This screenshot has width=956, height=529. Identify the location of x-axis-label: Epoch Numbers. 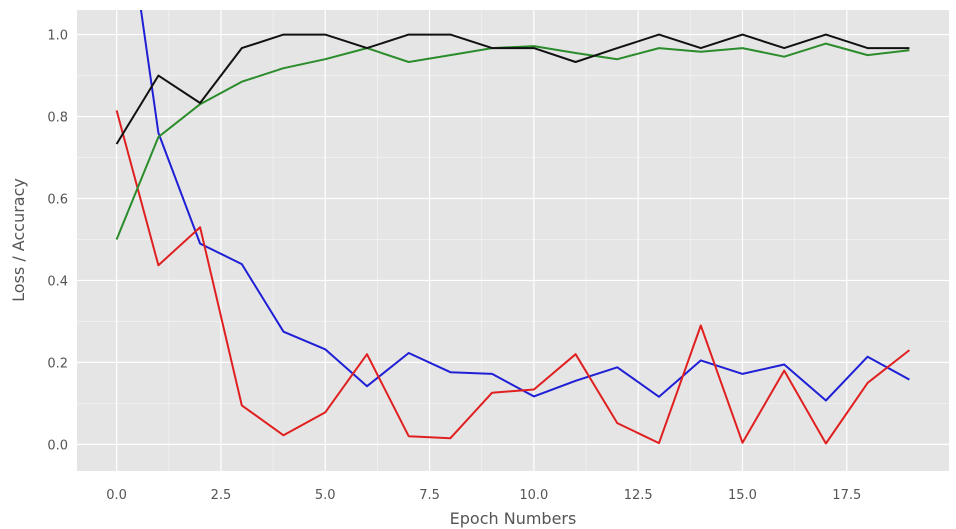
(513, 518).